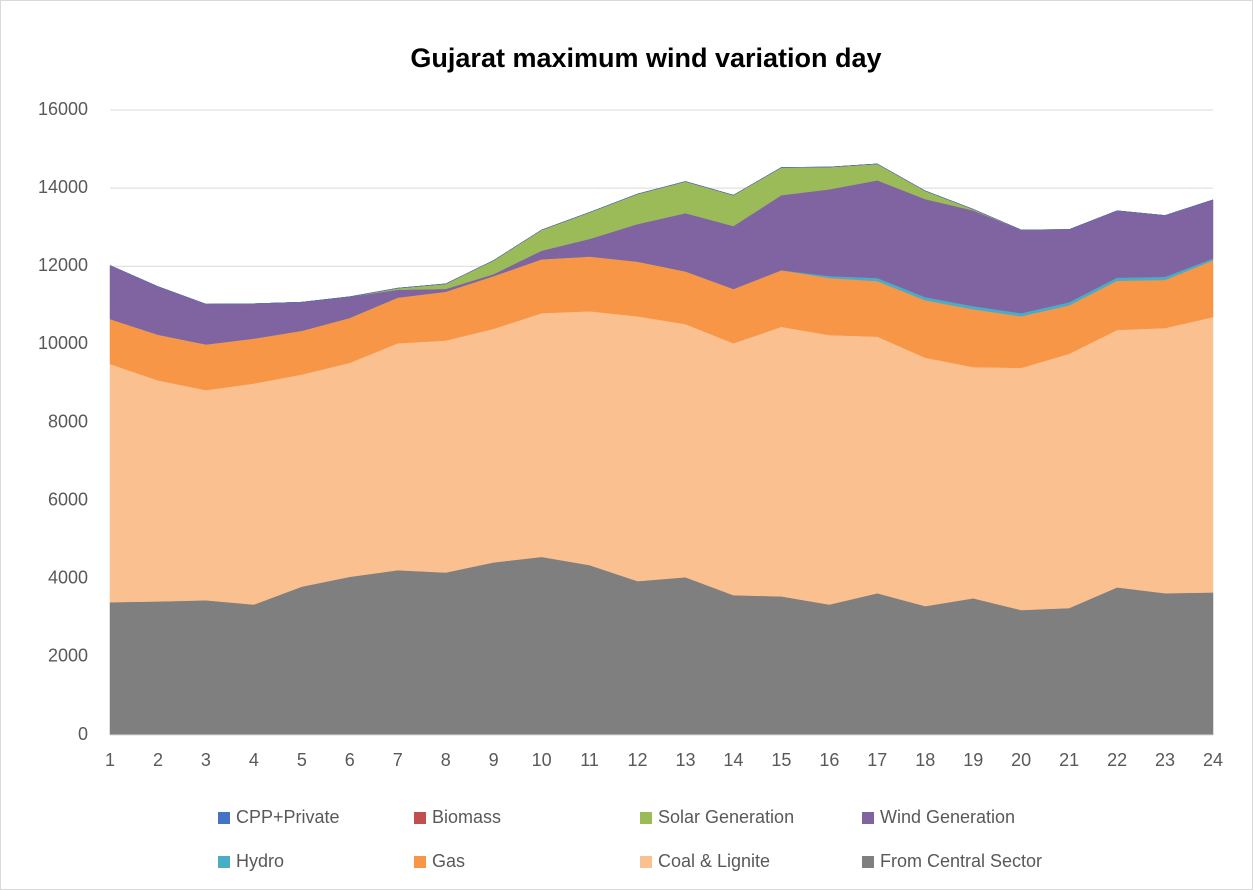  I want to click on y-tick-label: 6000, so click(68, 499).